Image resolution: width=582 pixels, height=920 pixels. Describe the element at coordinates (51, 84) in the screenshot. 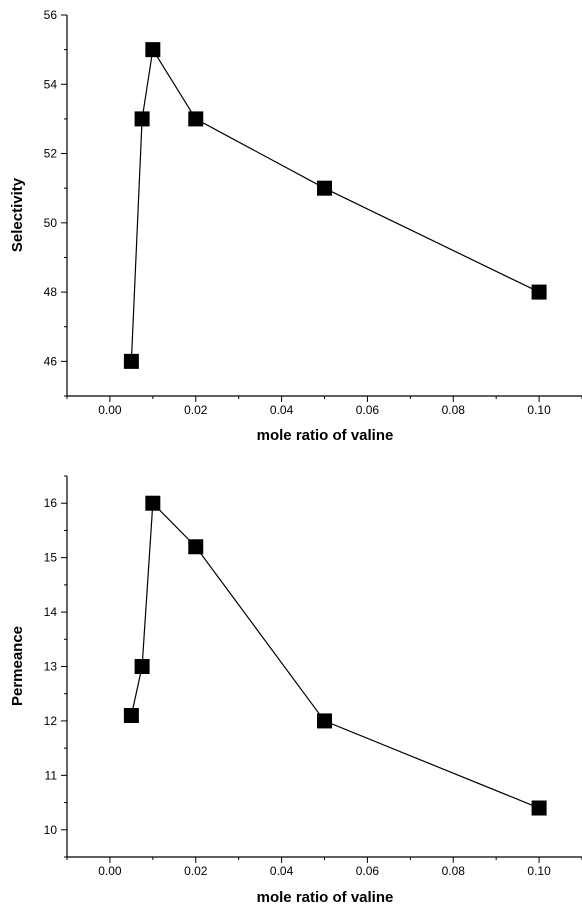

I see `y-tick-label: 54` at that location.